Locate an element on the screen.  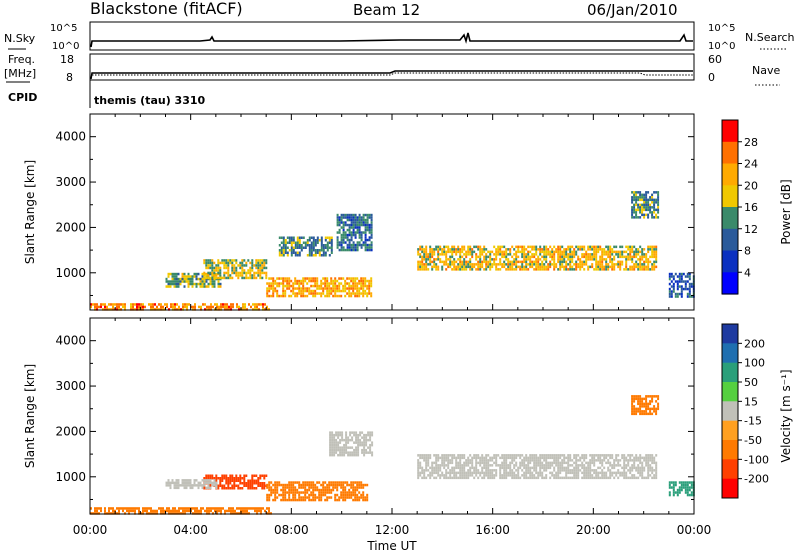
station-title: Blackstone (fitACF) is located at coordinates (166, 9).